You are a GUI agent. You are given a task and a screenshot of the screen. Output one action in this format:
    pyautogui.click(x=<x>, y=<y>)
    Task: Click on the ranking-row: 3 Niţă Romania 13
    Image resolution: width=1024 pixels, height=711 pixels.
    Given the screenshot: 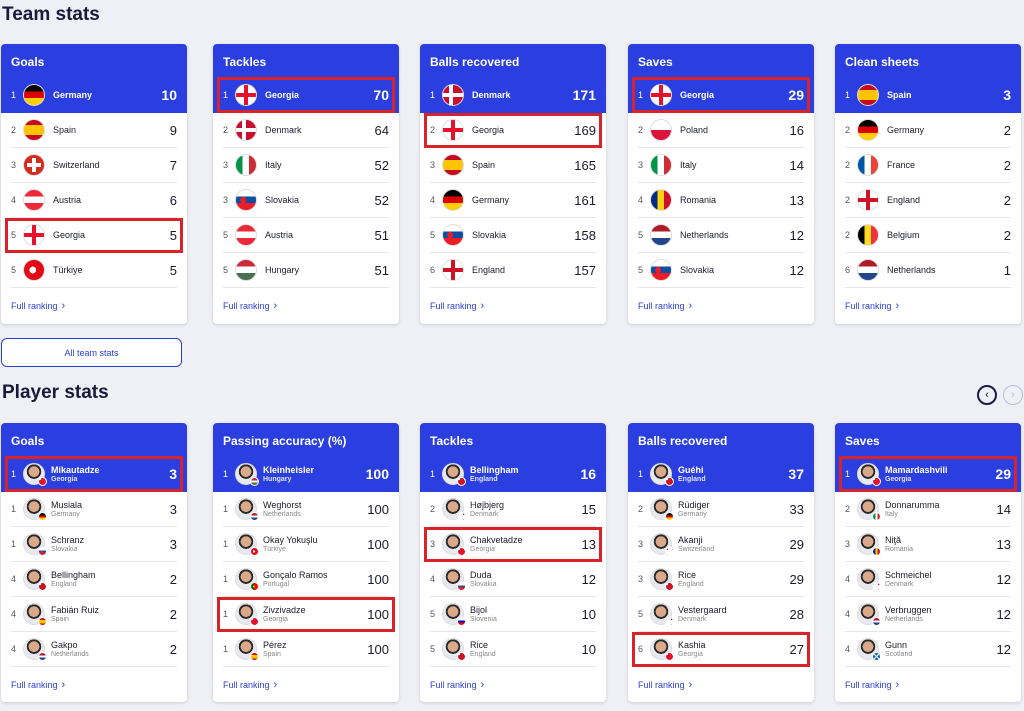 What is the action you would take?
    pyautogui.click(x=928, y=544)
    